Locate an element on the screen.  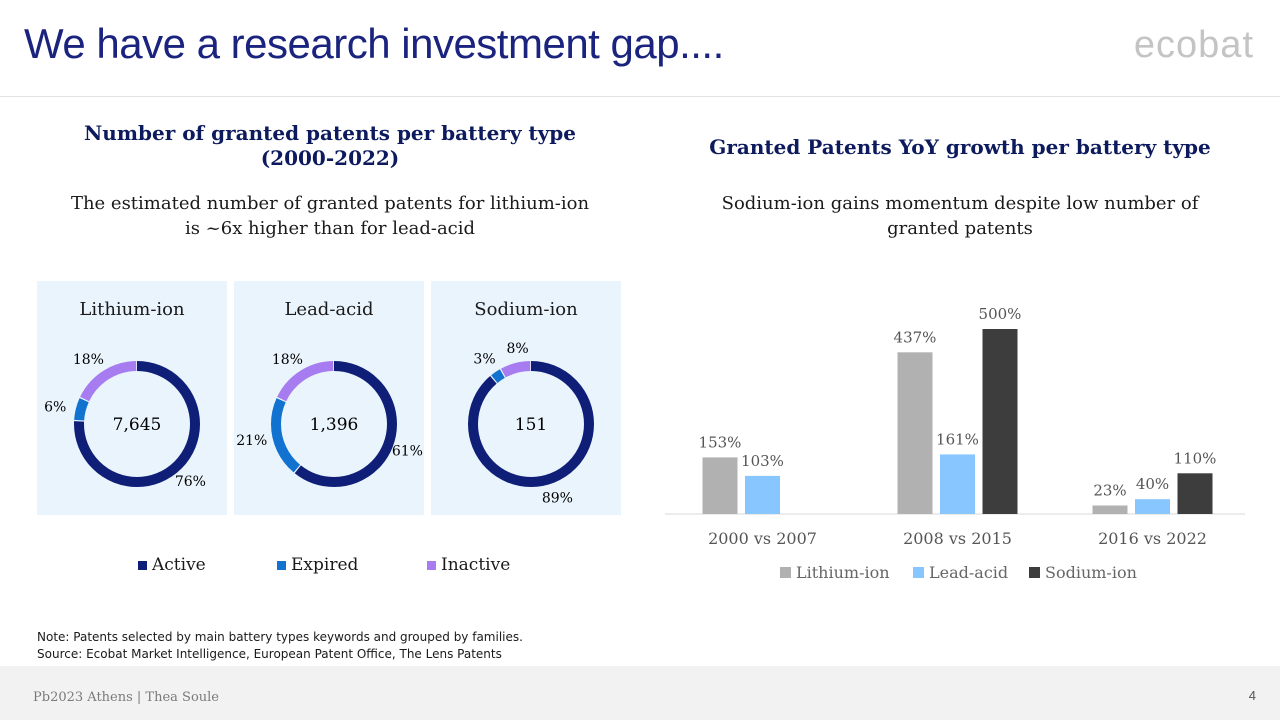
legend-swatch-sodium-ion is located at coordinates (1034, 572).